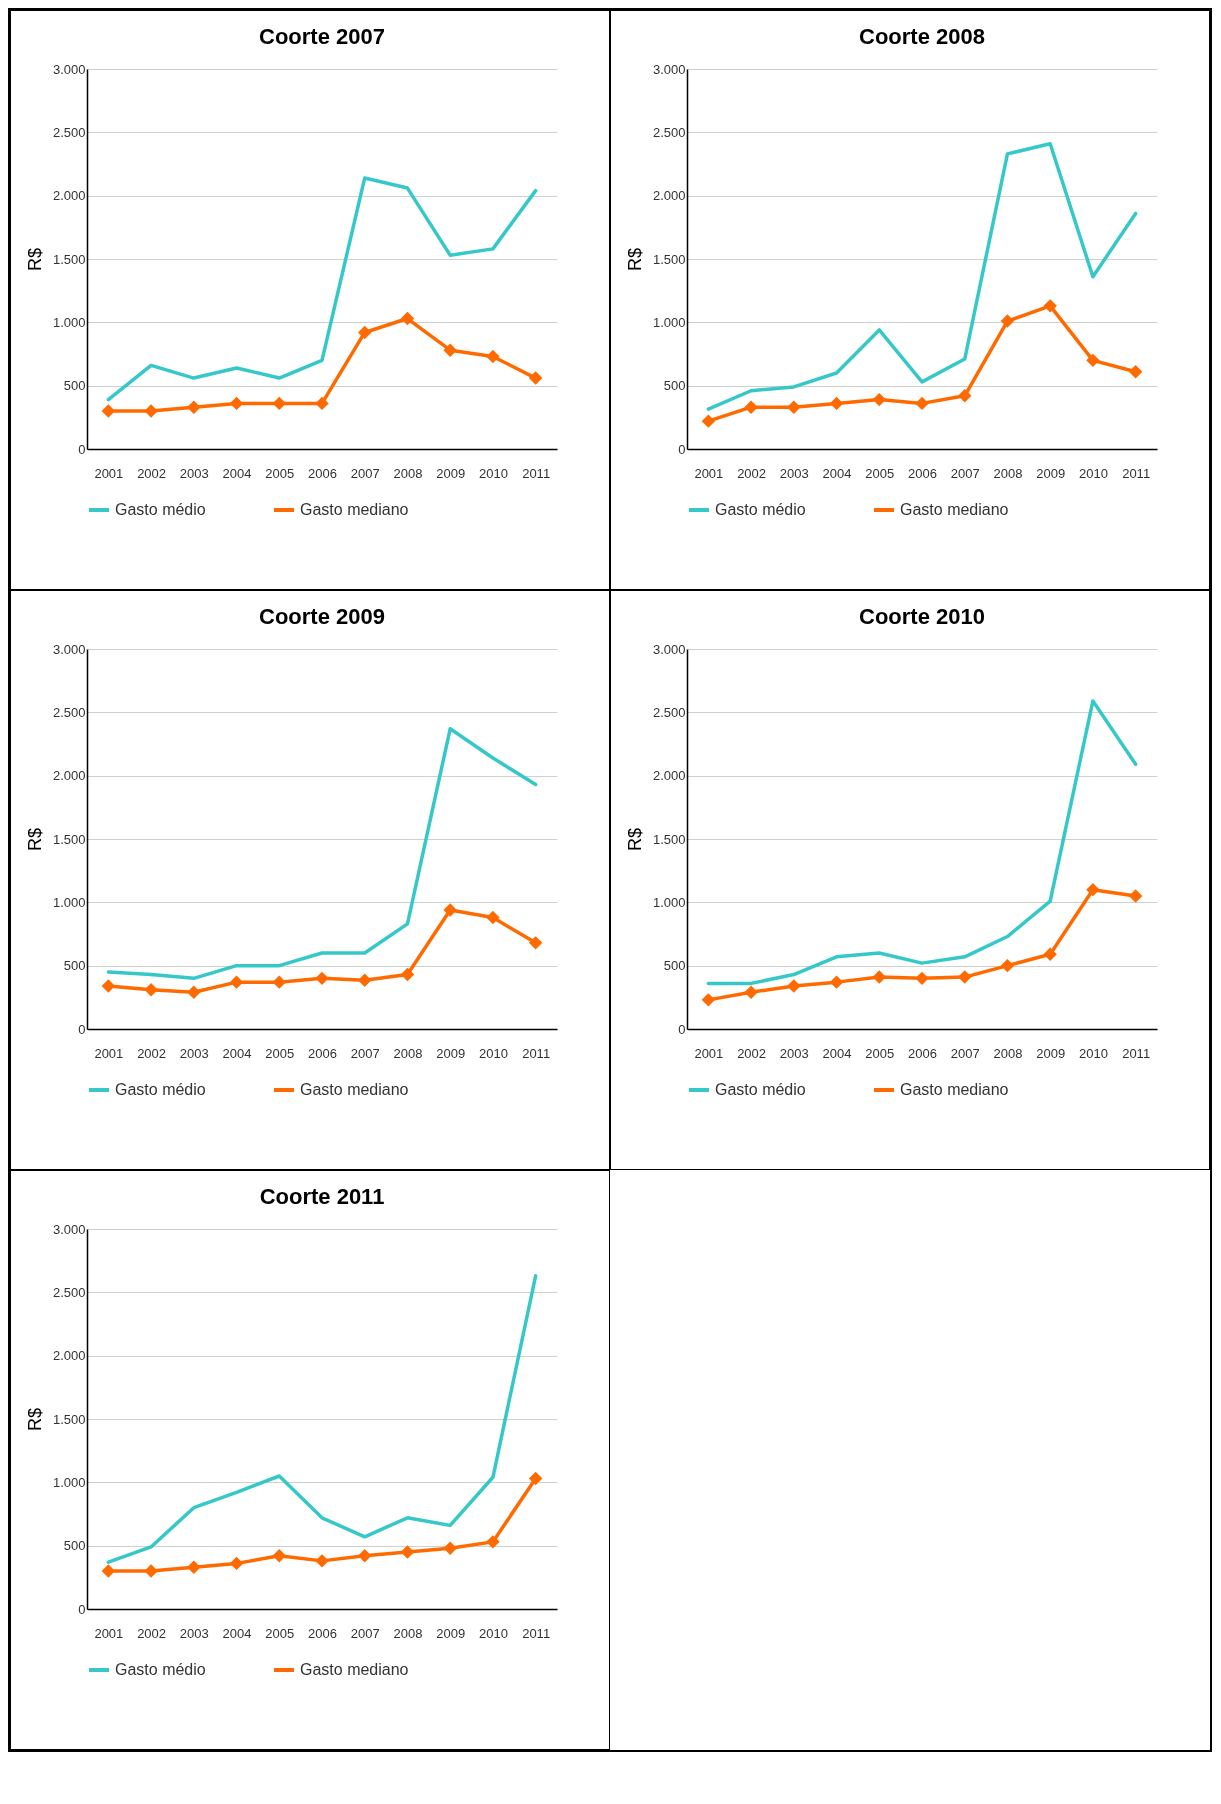 The image size is (1221, 1804). Describe the element at coordinates (922, 616) in the screenshot. I see `chart-title: Coorte 2010` at that location.